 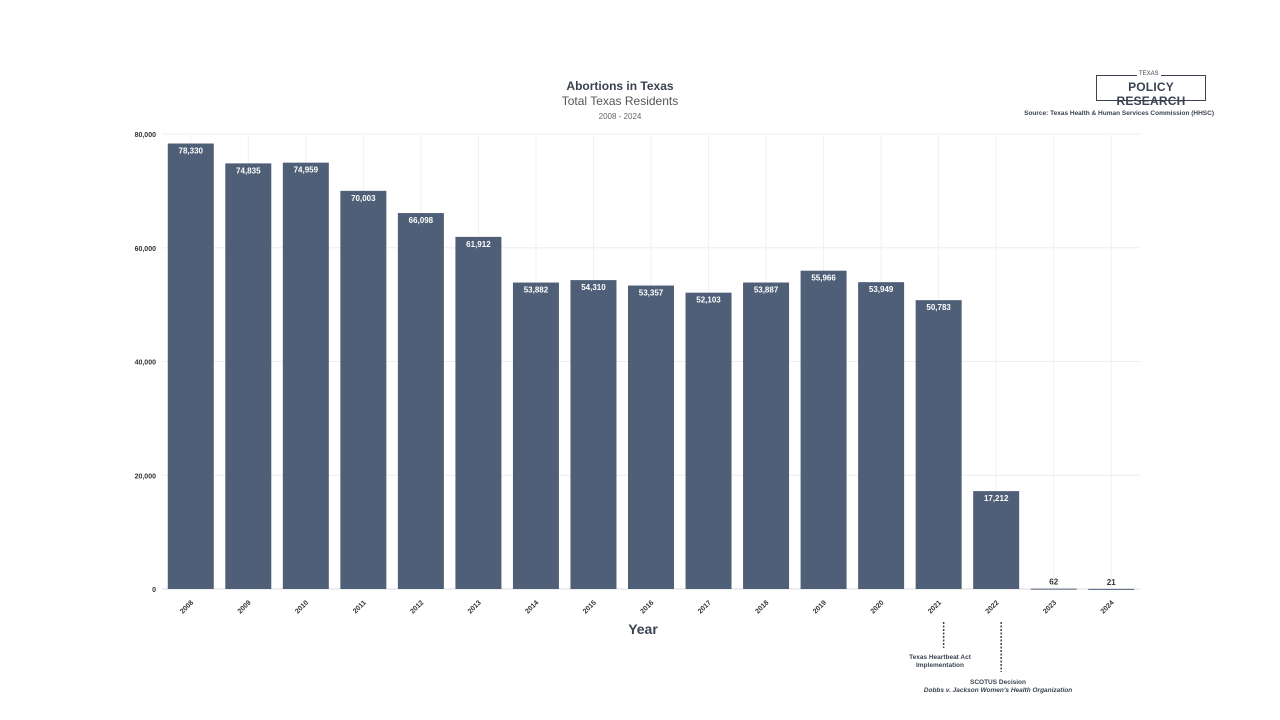 I want to click on bar-2012, so click(x=420, y=401).